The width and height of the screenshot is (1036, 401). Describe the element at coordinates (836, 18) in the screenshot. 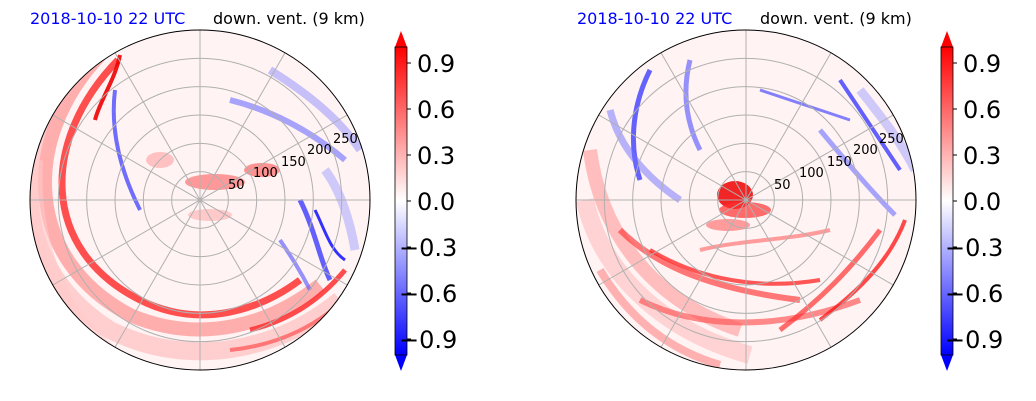

I see `panel-right-field-label: down. vent. (9 km)` at that location.